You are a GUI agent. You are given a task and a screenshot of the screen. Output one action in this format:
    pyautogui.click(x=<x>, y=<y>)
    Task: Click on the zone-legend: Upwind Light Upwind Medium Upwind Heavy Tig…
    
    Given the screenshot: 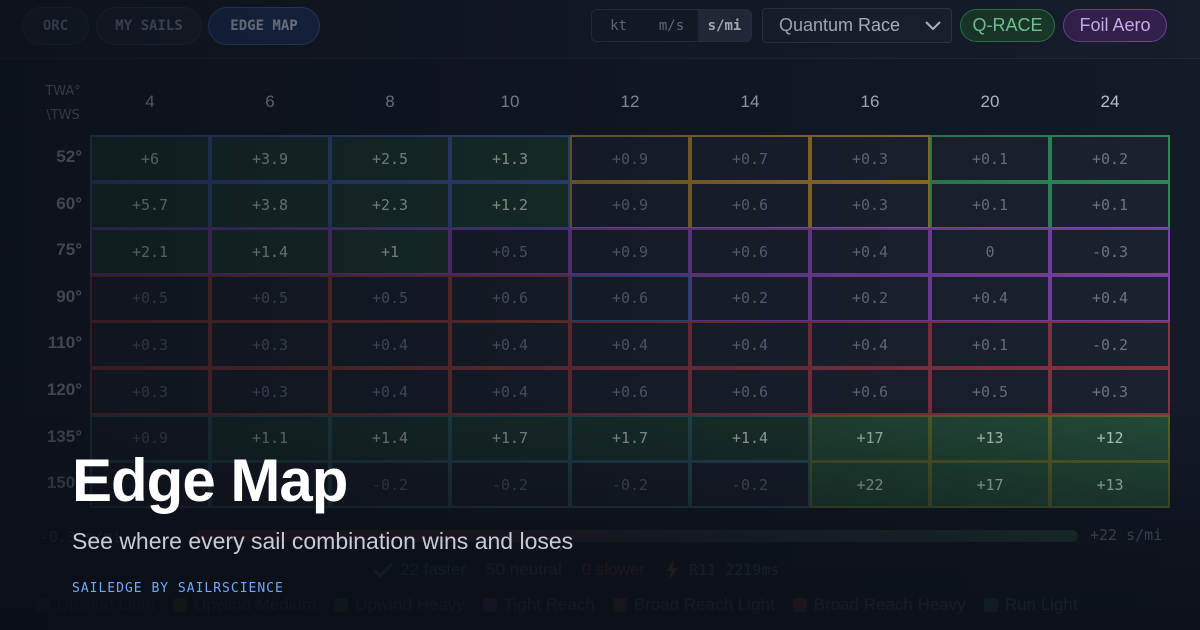 What is the action you would take?
    pyautogui.click(x=566, y=605)
    